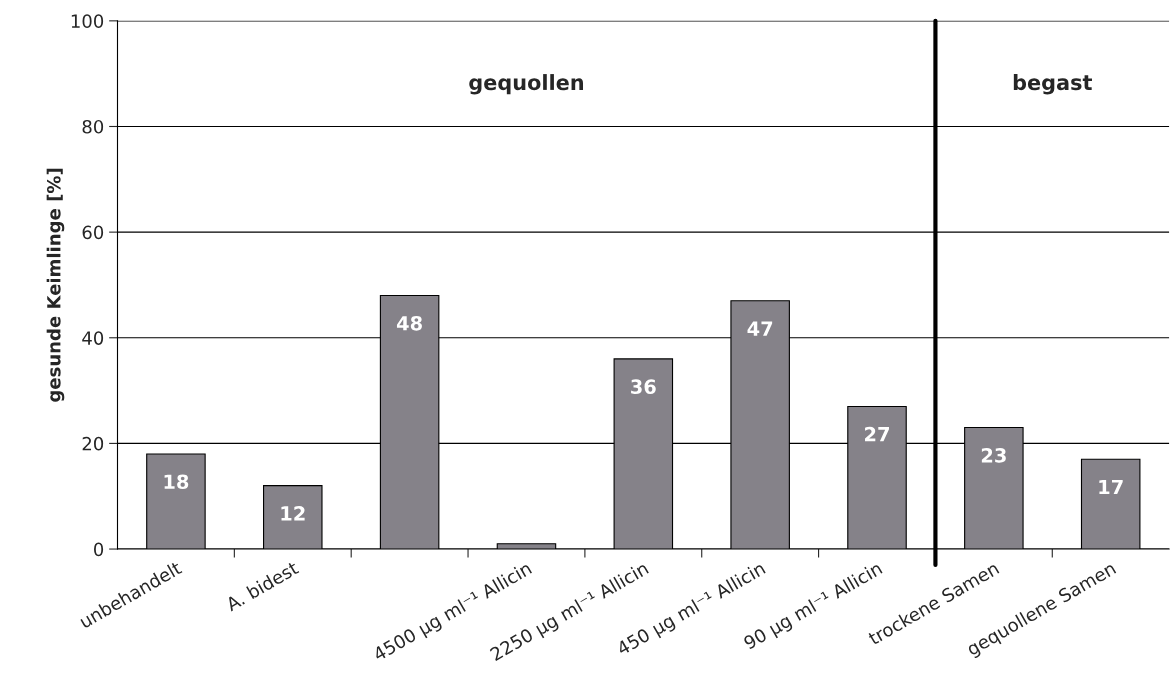  Describe the element at coordinates (526, 84) in the screenshot. I see `annotation: gequollen` at that location.